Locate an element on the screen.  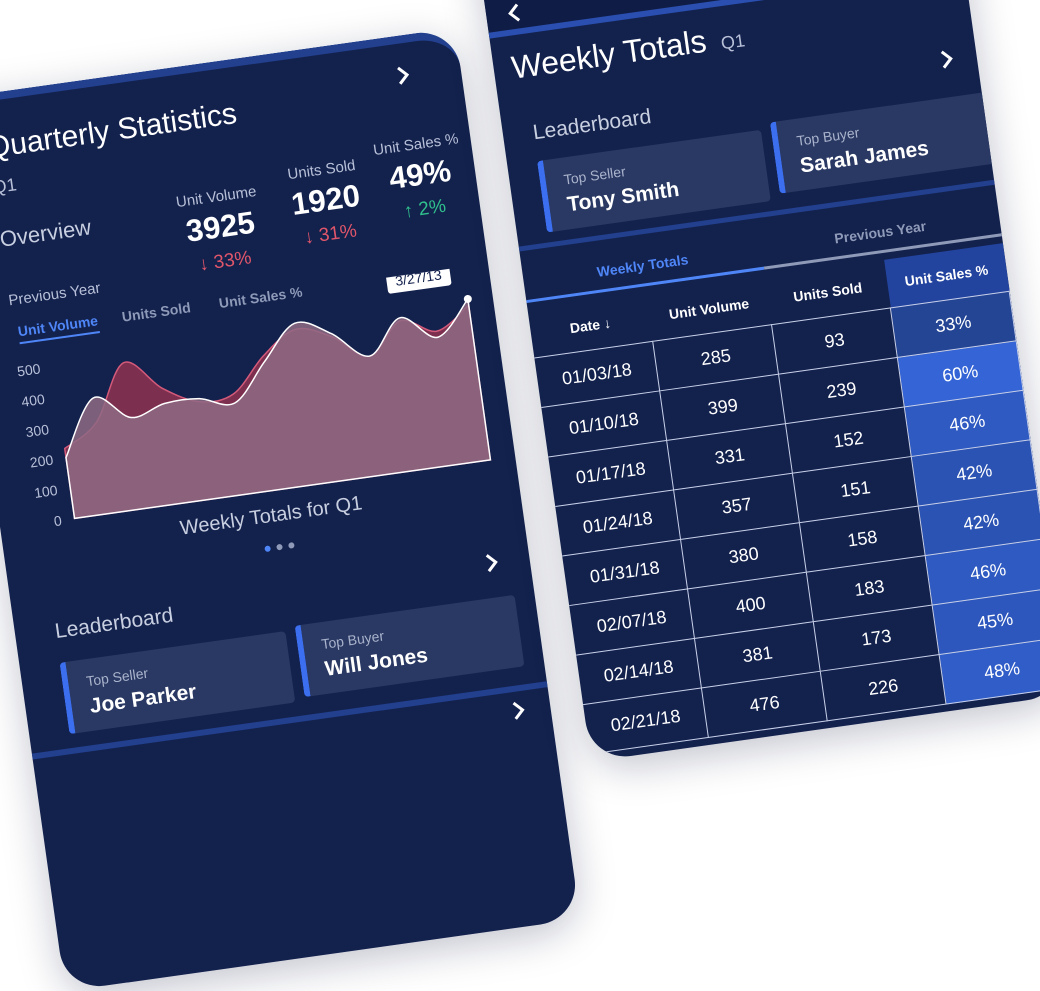
y-tick-label: 200 is located at coordinates (42, 460).